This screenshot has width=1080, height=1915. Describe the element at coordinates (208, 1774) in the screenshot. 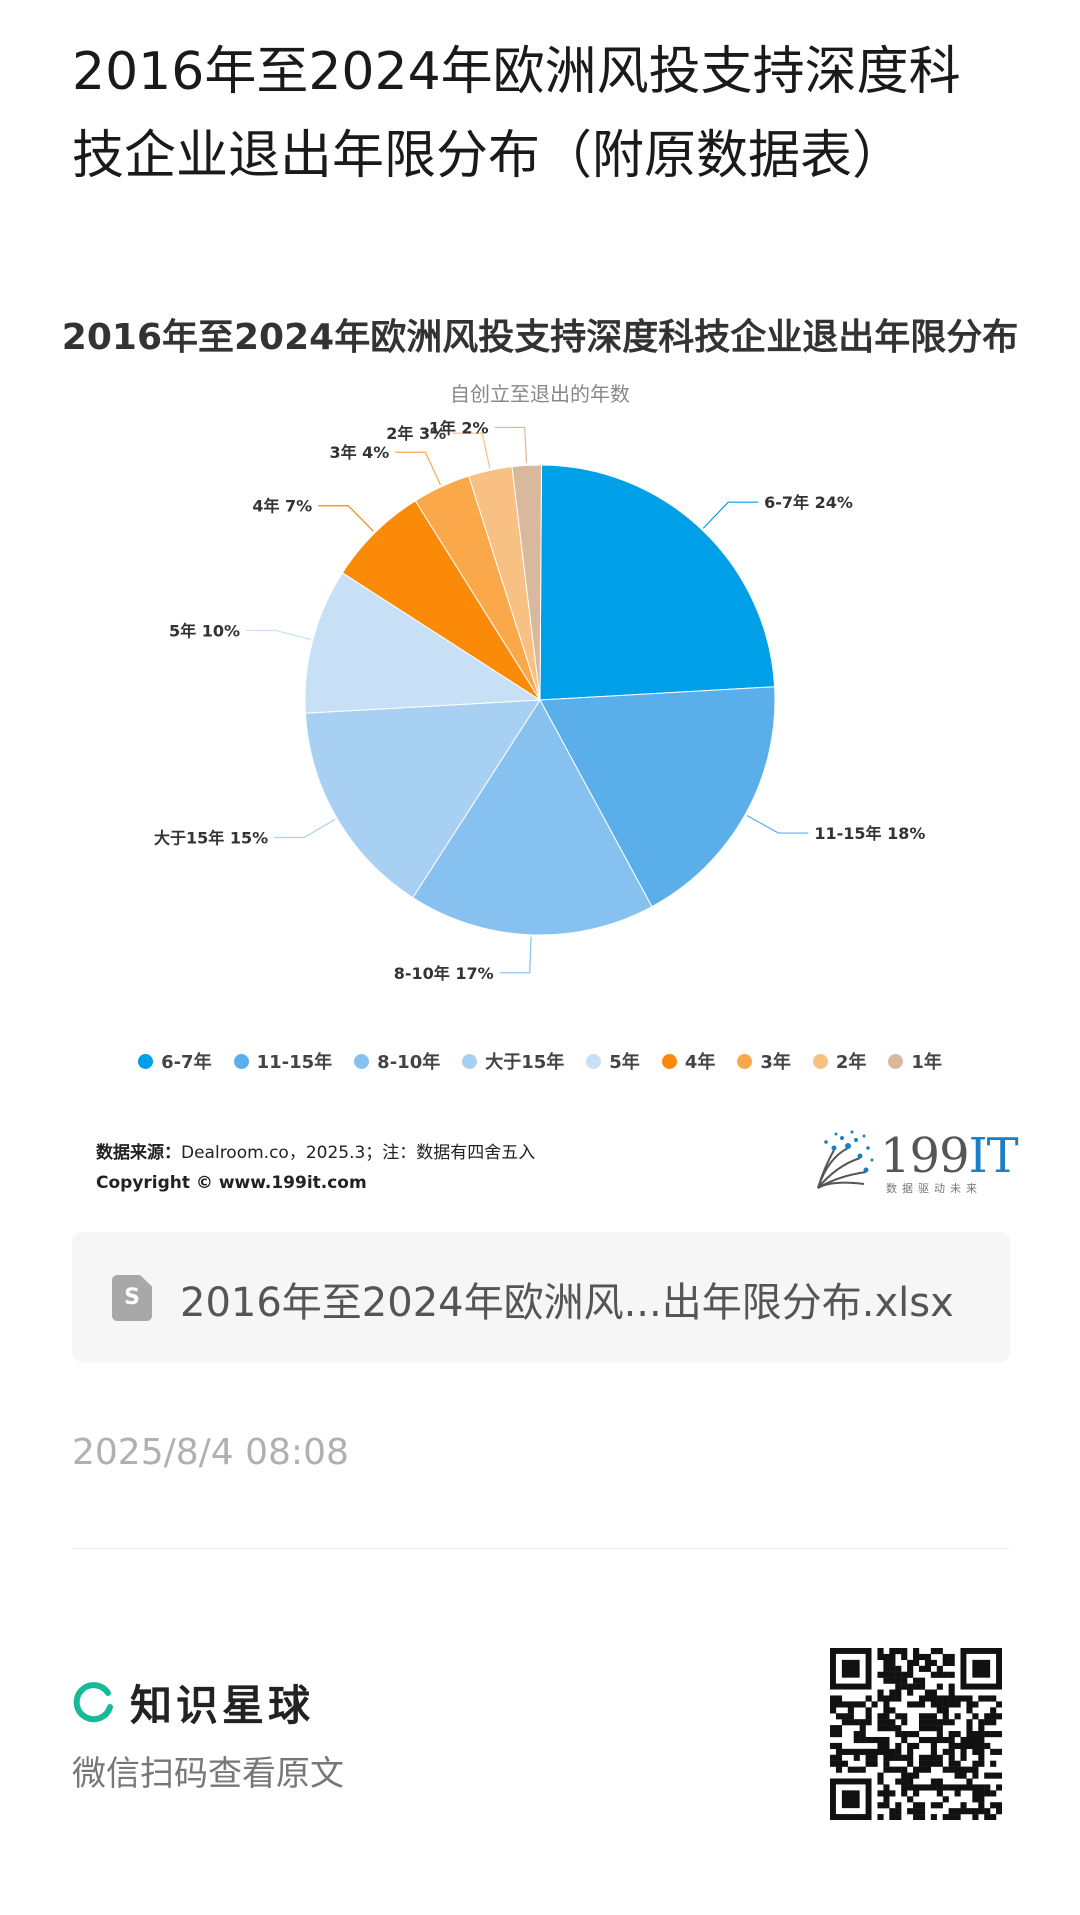

I see `scan-hint: 微信扫码查看原文` at that location.